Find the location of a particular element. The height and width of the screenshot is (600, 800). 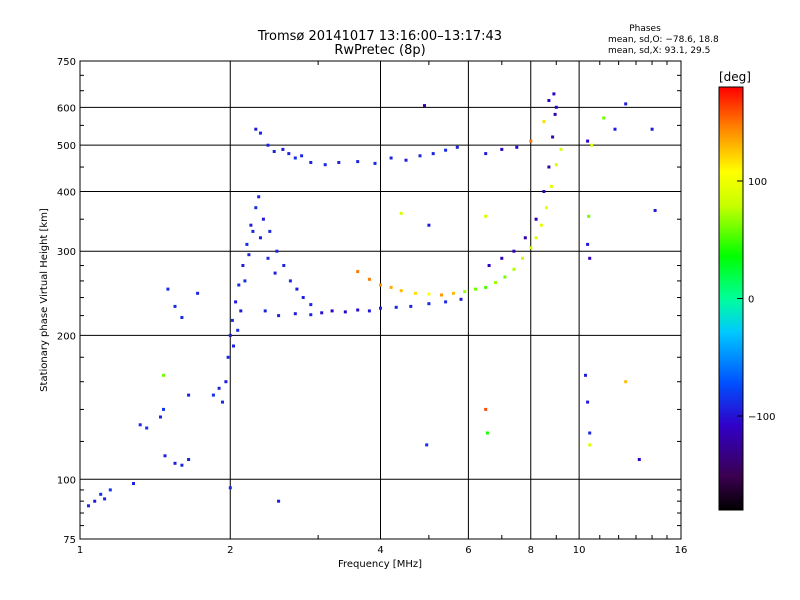

y-tick-label: 100 is located at coordinates (66, 480).